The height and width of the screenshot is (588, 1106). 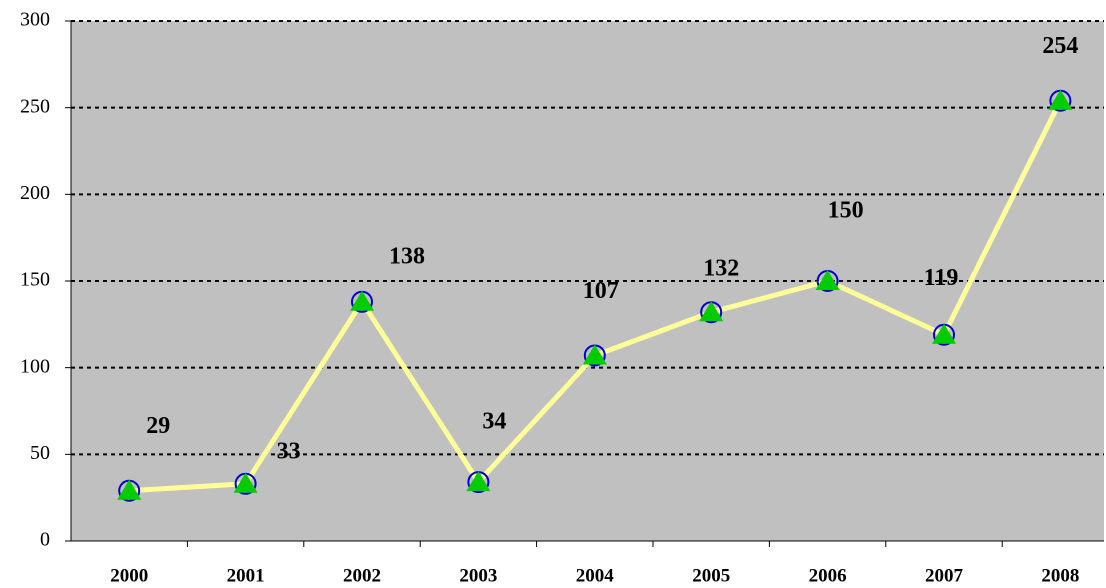 What do you see at coordinates (711, 575) in the screenshot?
I see `x-tick-label: 2005` at bounding box center [711, 575].